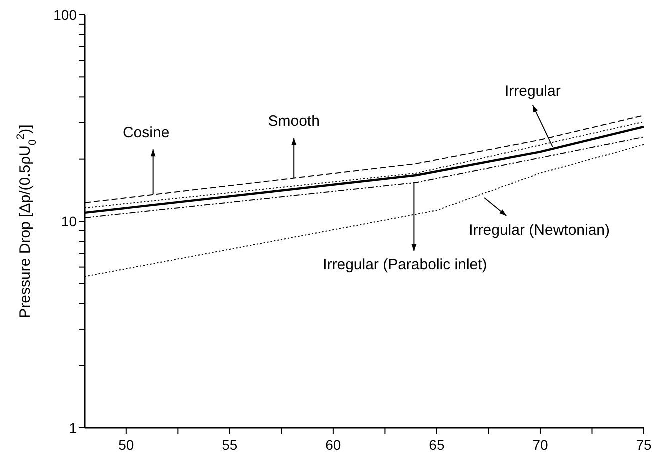 The height and width of the screenshot is (466, 662). I want to click on annotation: Irregular (Newtonian), so click(539, 230).